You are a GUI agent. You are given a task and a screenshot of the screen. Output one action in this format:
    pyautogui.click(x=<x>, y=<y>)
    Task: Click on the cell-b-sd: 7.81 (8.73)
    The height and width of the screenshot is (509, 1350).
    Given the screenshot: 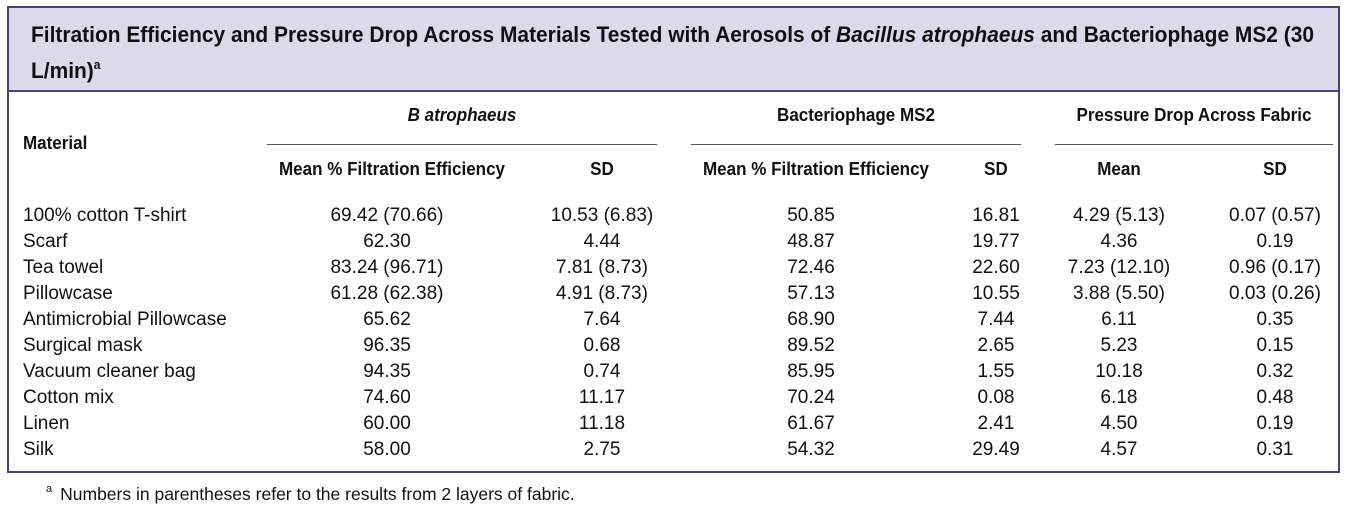 What is the action you would take?
    pyautogui.click(x=602, y=267)
    